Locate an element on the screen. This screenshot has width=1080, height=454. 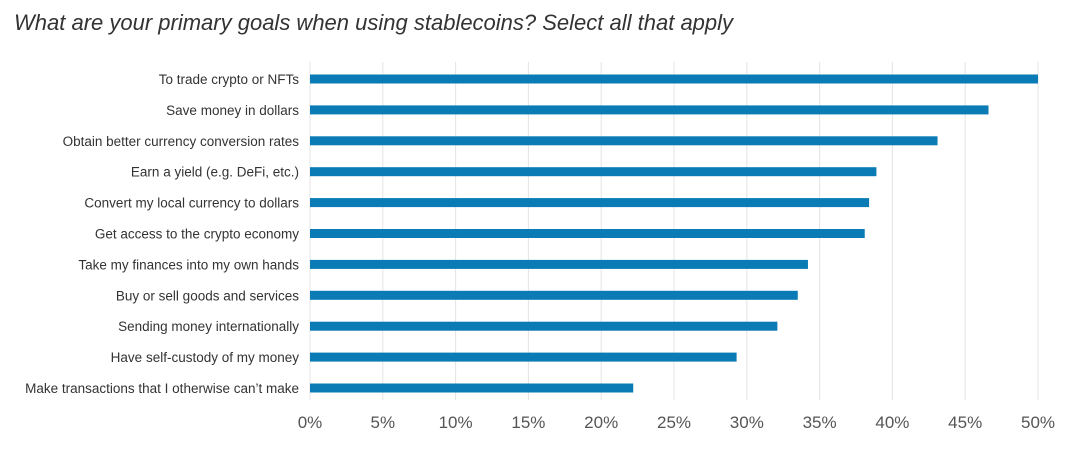
category-label: Take my finances into my own hands is located at coordinates (188, 264).